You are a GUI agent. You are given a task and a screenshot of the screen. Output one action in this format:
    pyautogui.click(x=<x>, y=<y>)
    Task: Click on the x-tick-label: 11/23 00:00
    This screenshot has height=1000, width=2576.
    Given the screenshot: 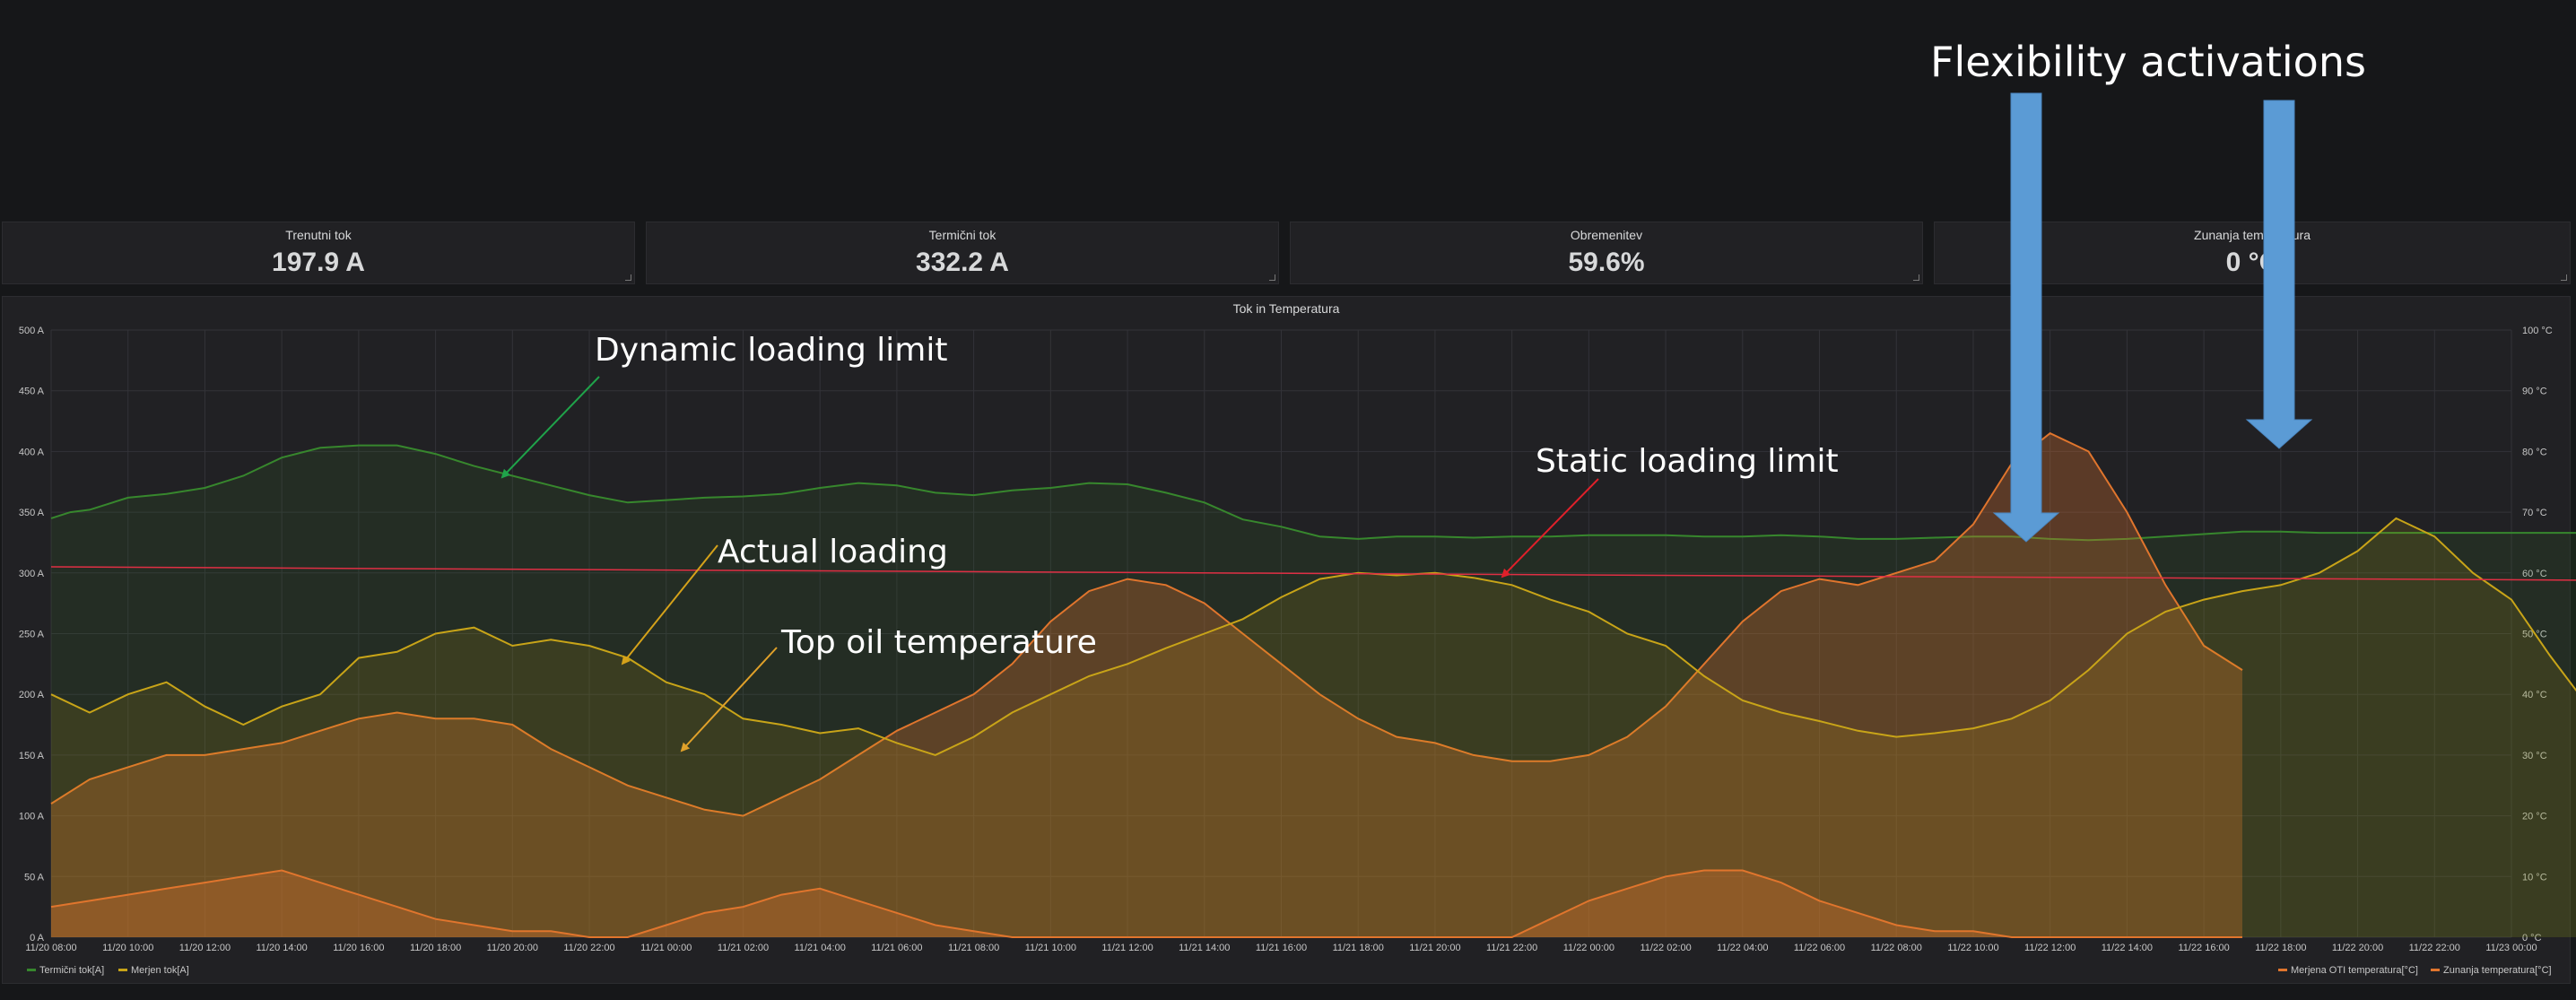 What is the action you would take?
    pyautogui.click(x=2511, y=948)
    